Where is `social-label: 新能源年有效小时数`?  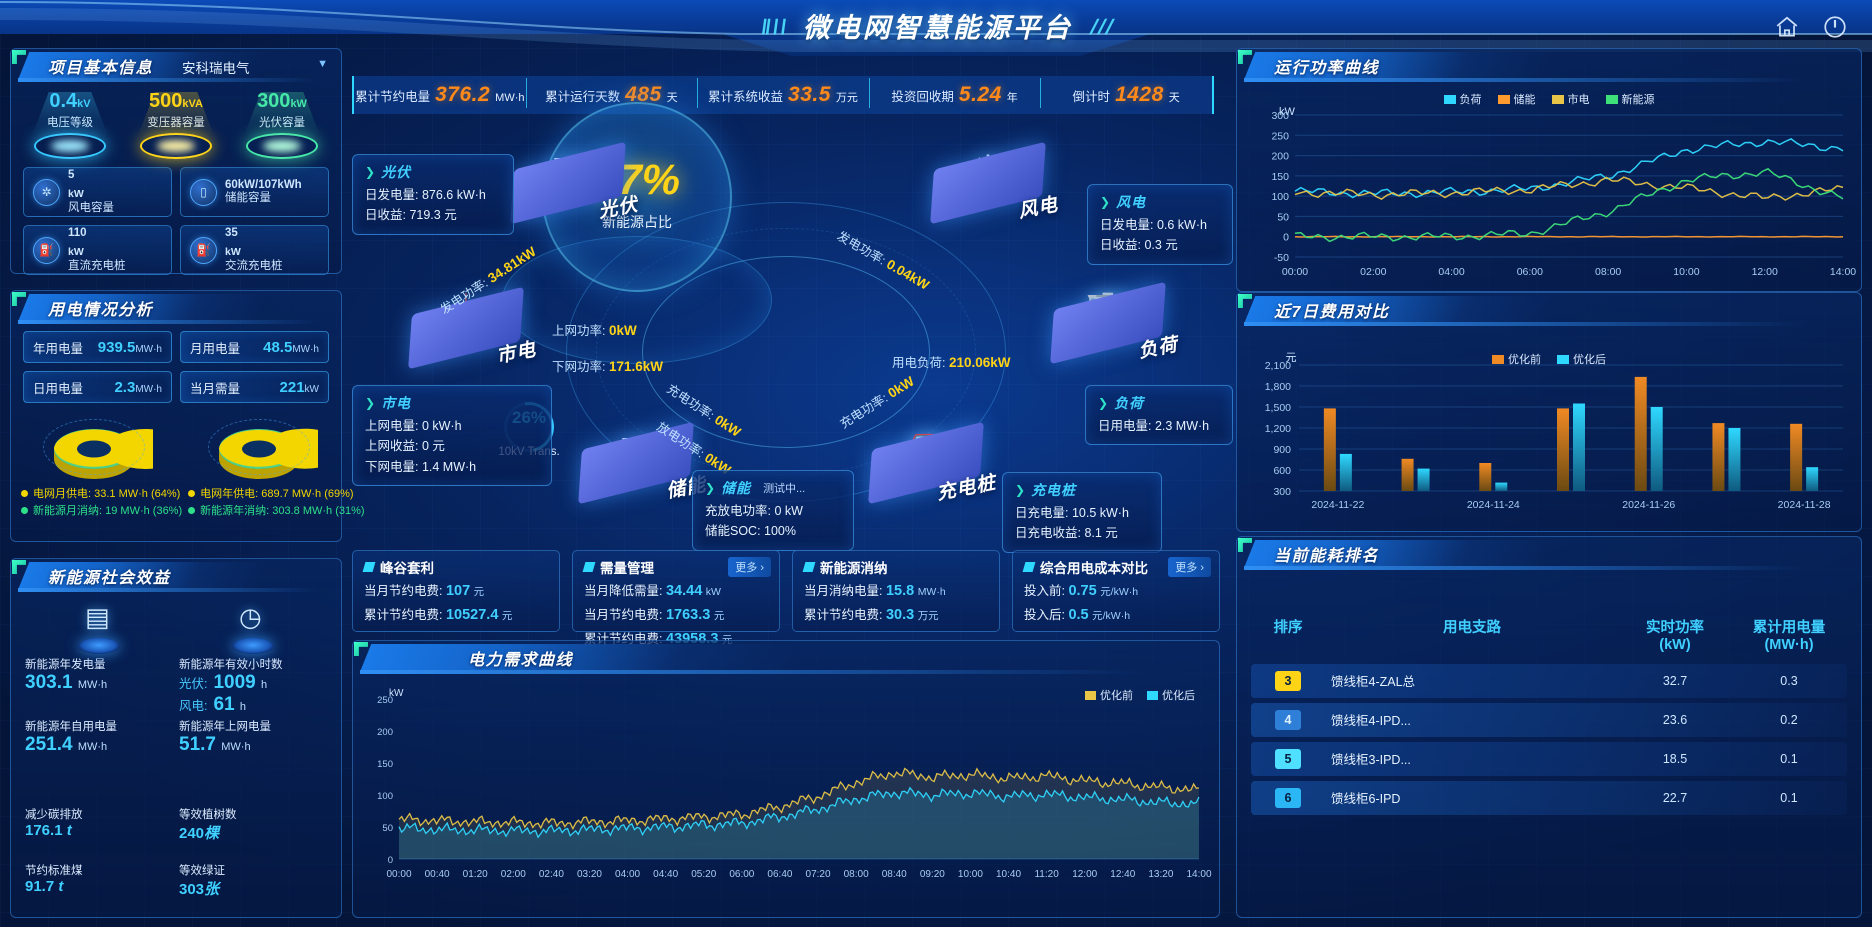
social-label: 新能源年有效小时数 is located at coordinates (231, 665).